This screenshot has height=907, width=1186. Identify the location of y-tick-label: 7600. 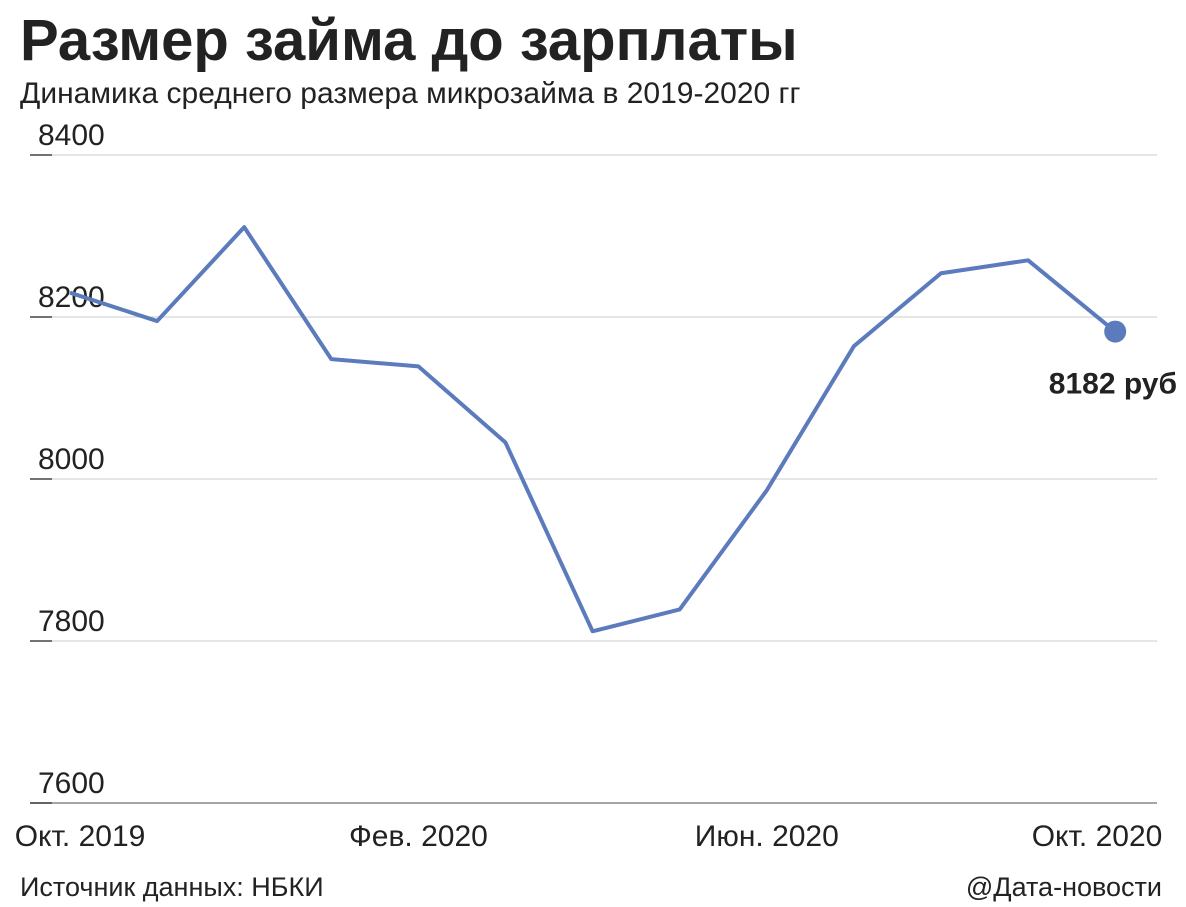
(71, 783).